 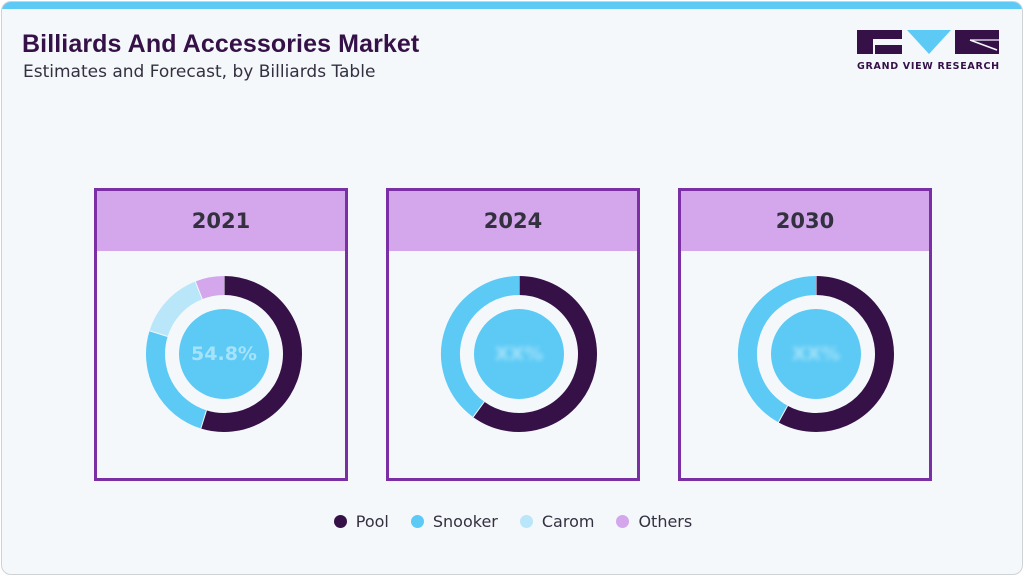 I want to click on legend-item-snooker: Snooker, so click(x=454, y=521).